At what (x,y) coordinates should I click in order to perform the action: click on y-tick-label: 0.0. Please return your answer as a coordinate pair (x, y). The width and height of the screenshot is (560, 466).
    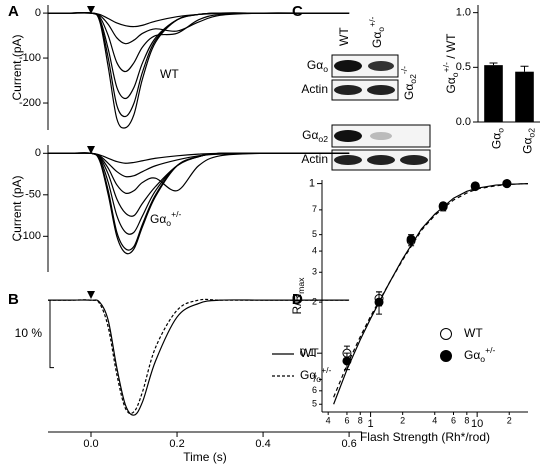
    Looking at the image, I should click on (463, 122).